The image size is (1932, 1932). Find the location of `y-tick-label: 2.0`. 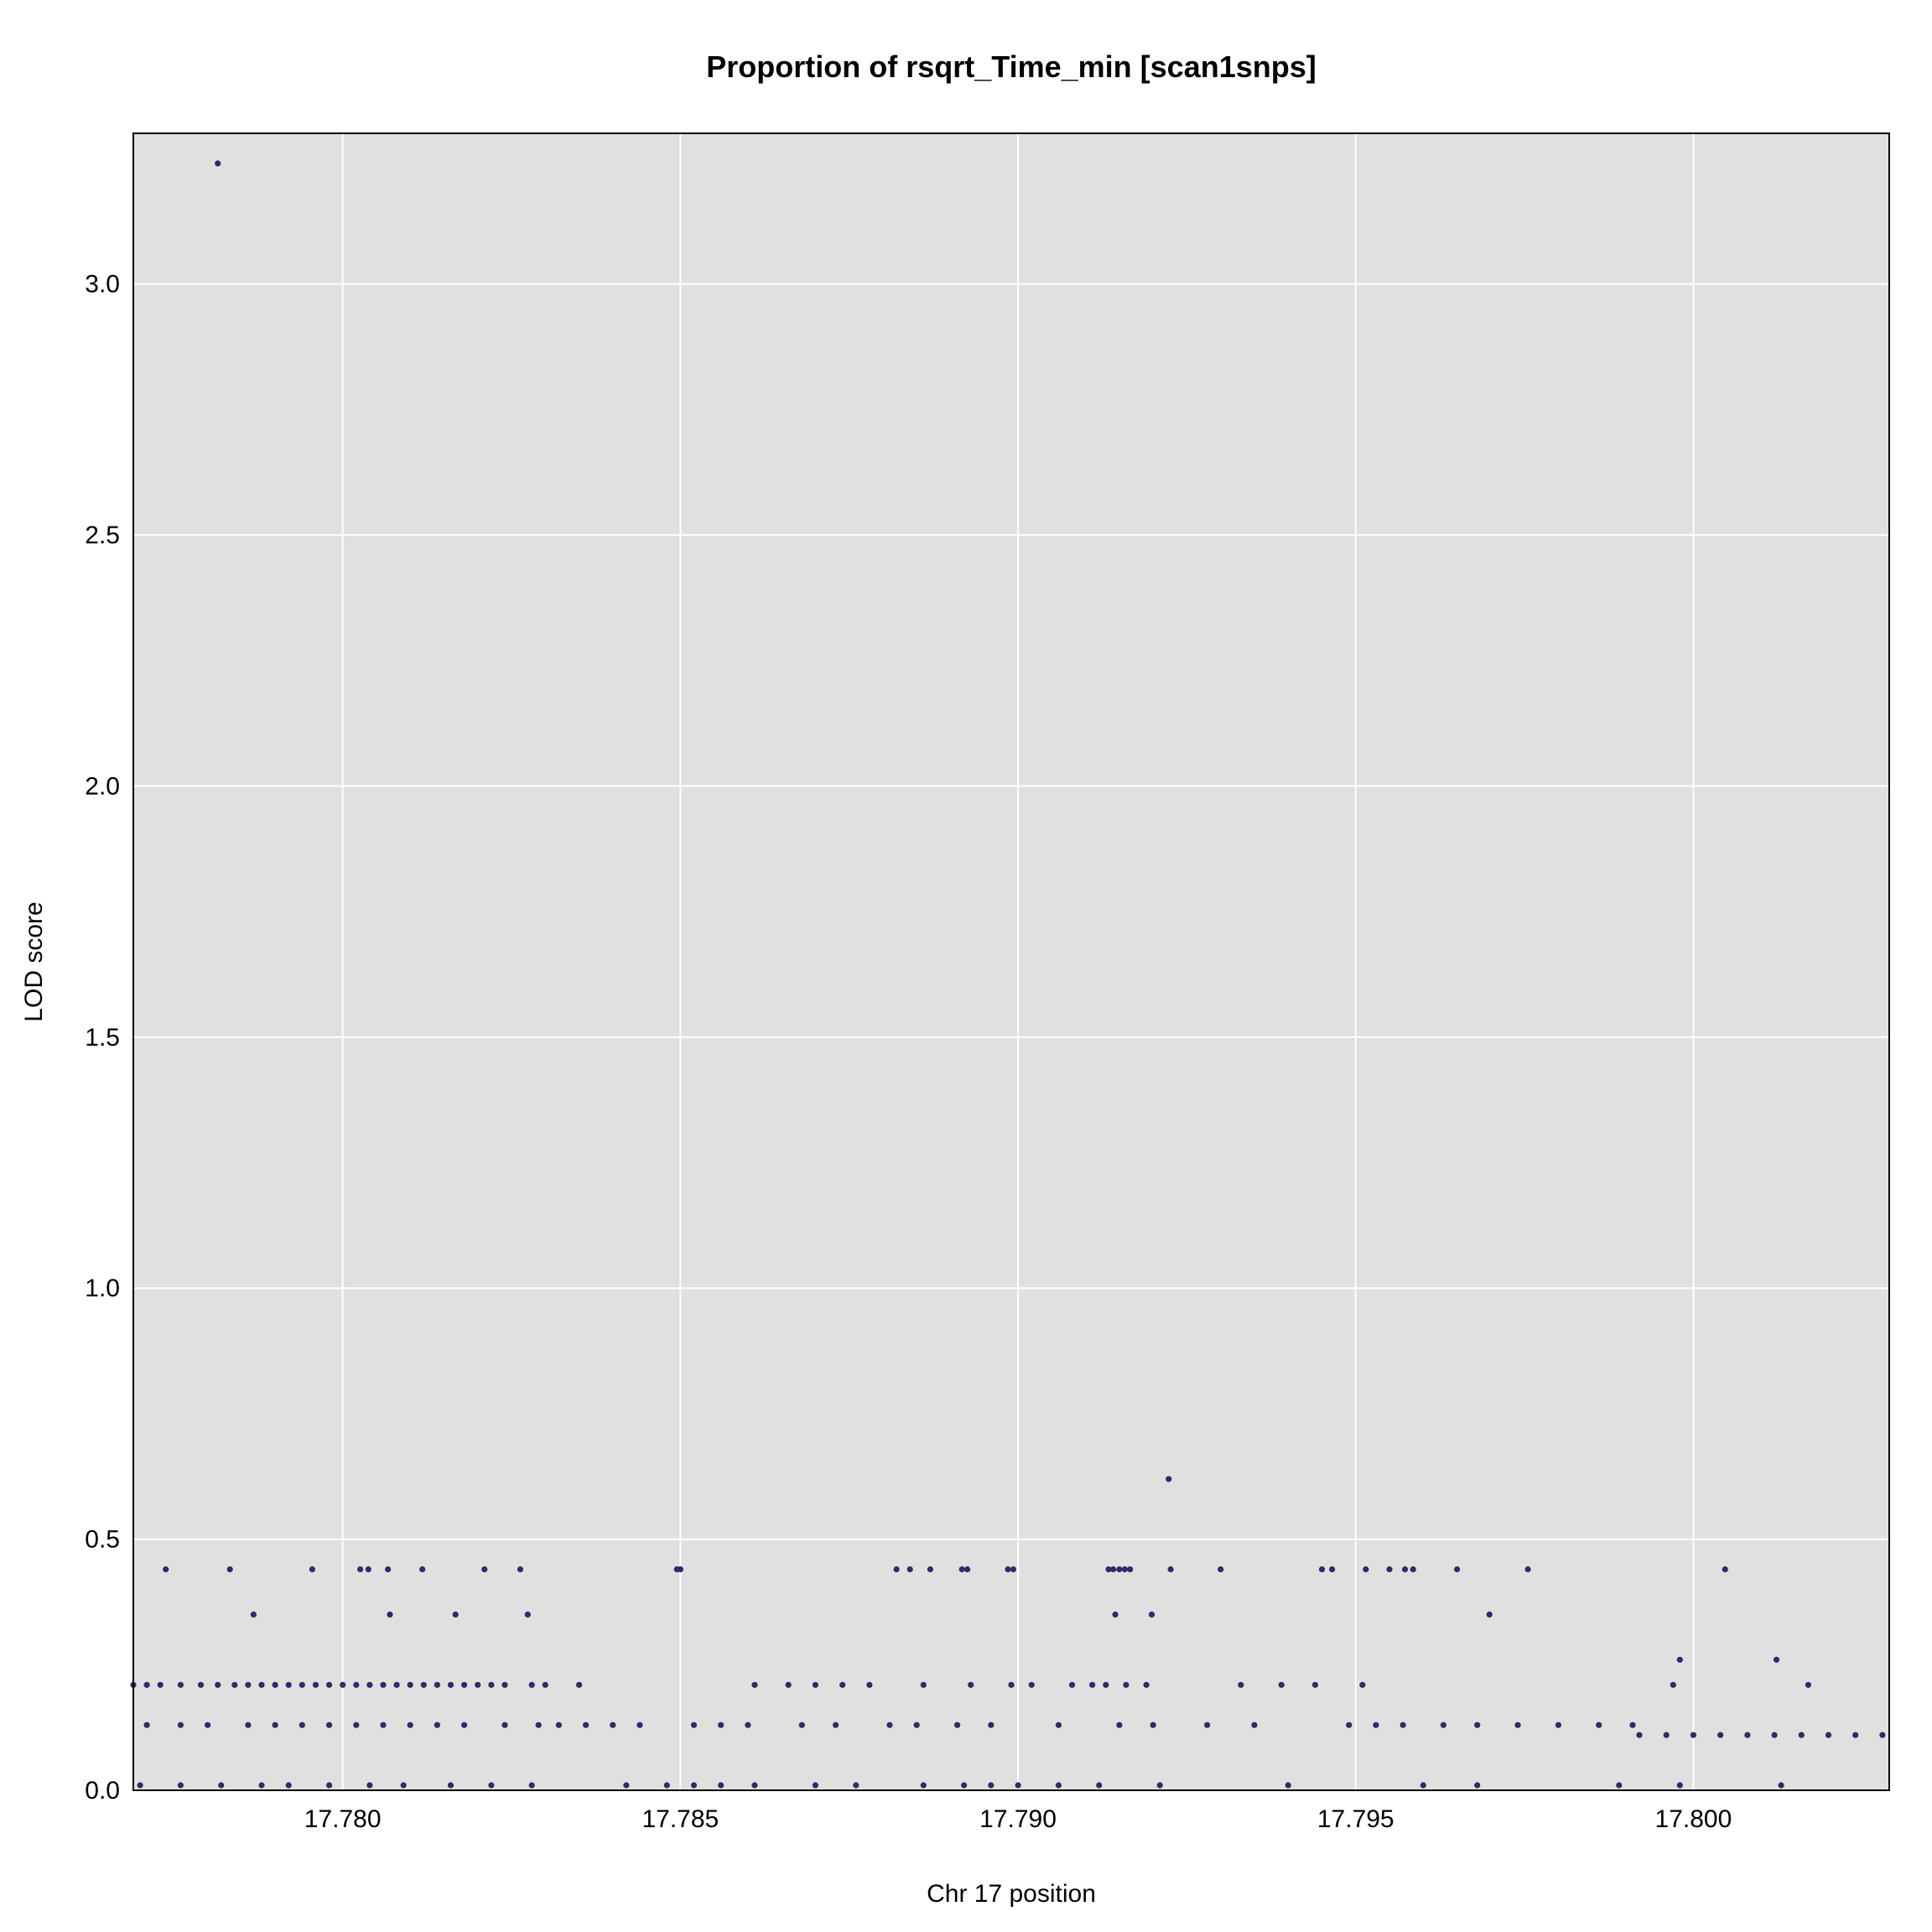

y-tick-label: 2.0 is located at coordinates (102, 786).